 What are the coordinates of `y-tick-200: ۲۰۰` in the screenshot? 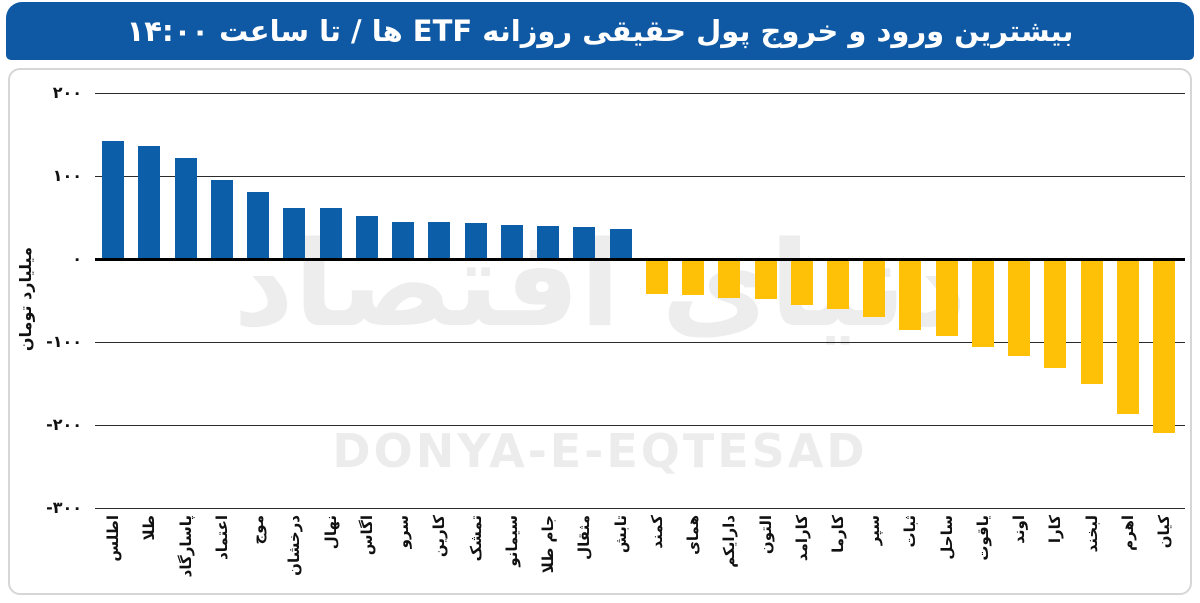 It's located at (67, 92).